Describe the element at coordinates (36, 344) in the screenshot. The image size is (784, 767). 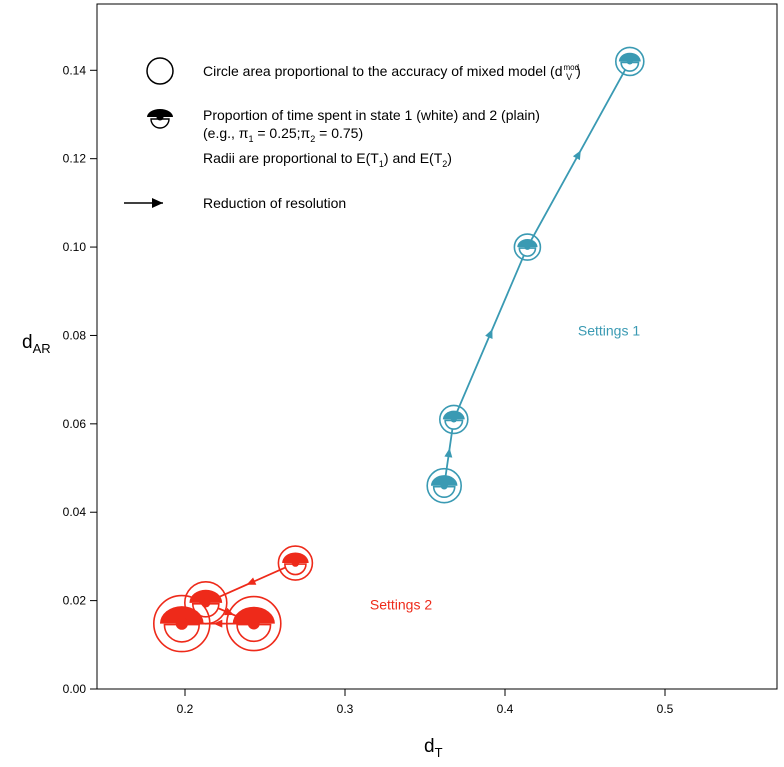
I see `y-axis-label: dAR` at that location.